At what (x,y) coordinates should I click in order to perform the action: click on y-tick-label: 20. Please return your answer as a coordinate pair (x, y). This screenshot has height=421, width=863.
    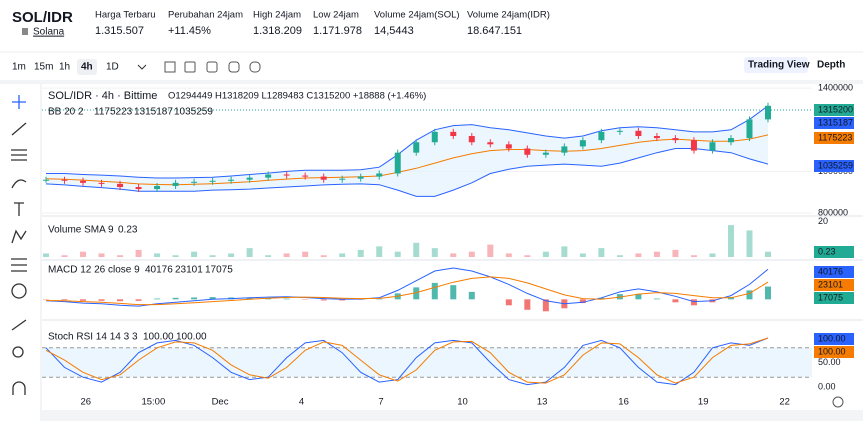
    Looking at the image, I should click on (823, 221).